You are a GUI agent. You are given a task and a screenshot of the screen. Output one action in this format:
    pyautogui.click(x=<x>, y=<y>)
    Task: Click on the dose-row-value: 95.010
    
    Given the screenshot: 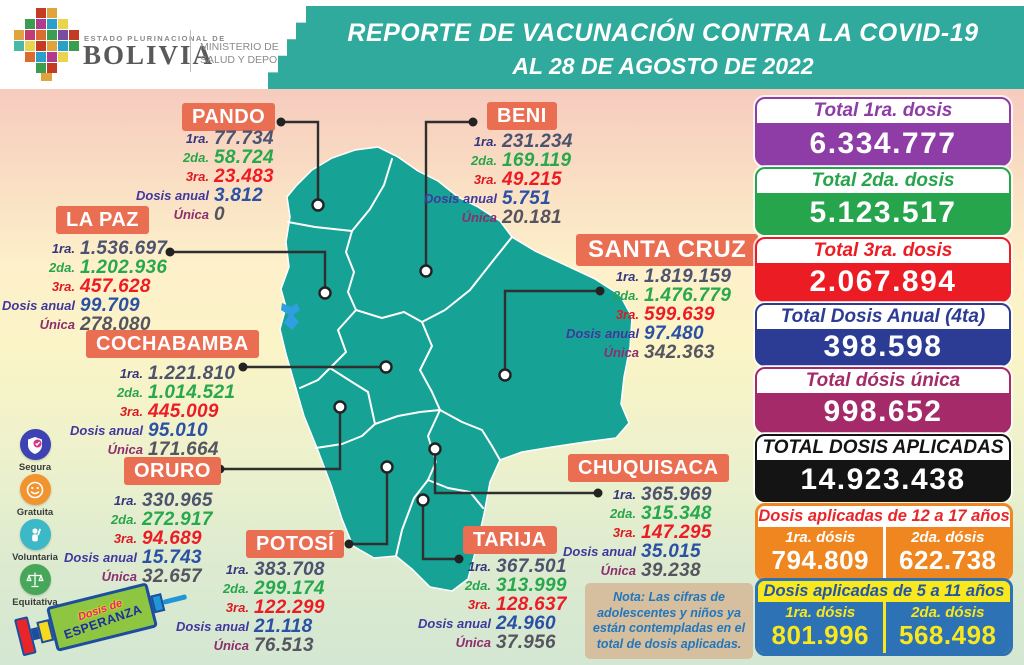 What is the action you would take?
    pyautogui.click(x=177, y=430)
    